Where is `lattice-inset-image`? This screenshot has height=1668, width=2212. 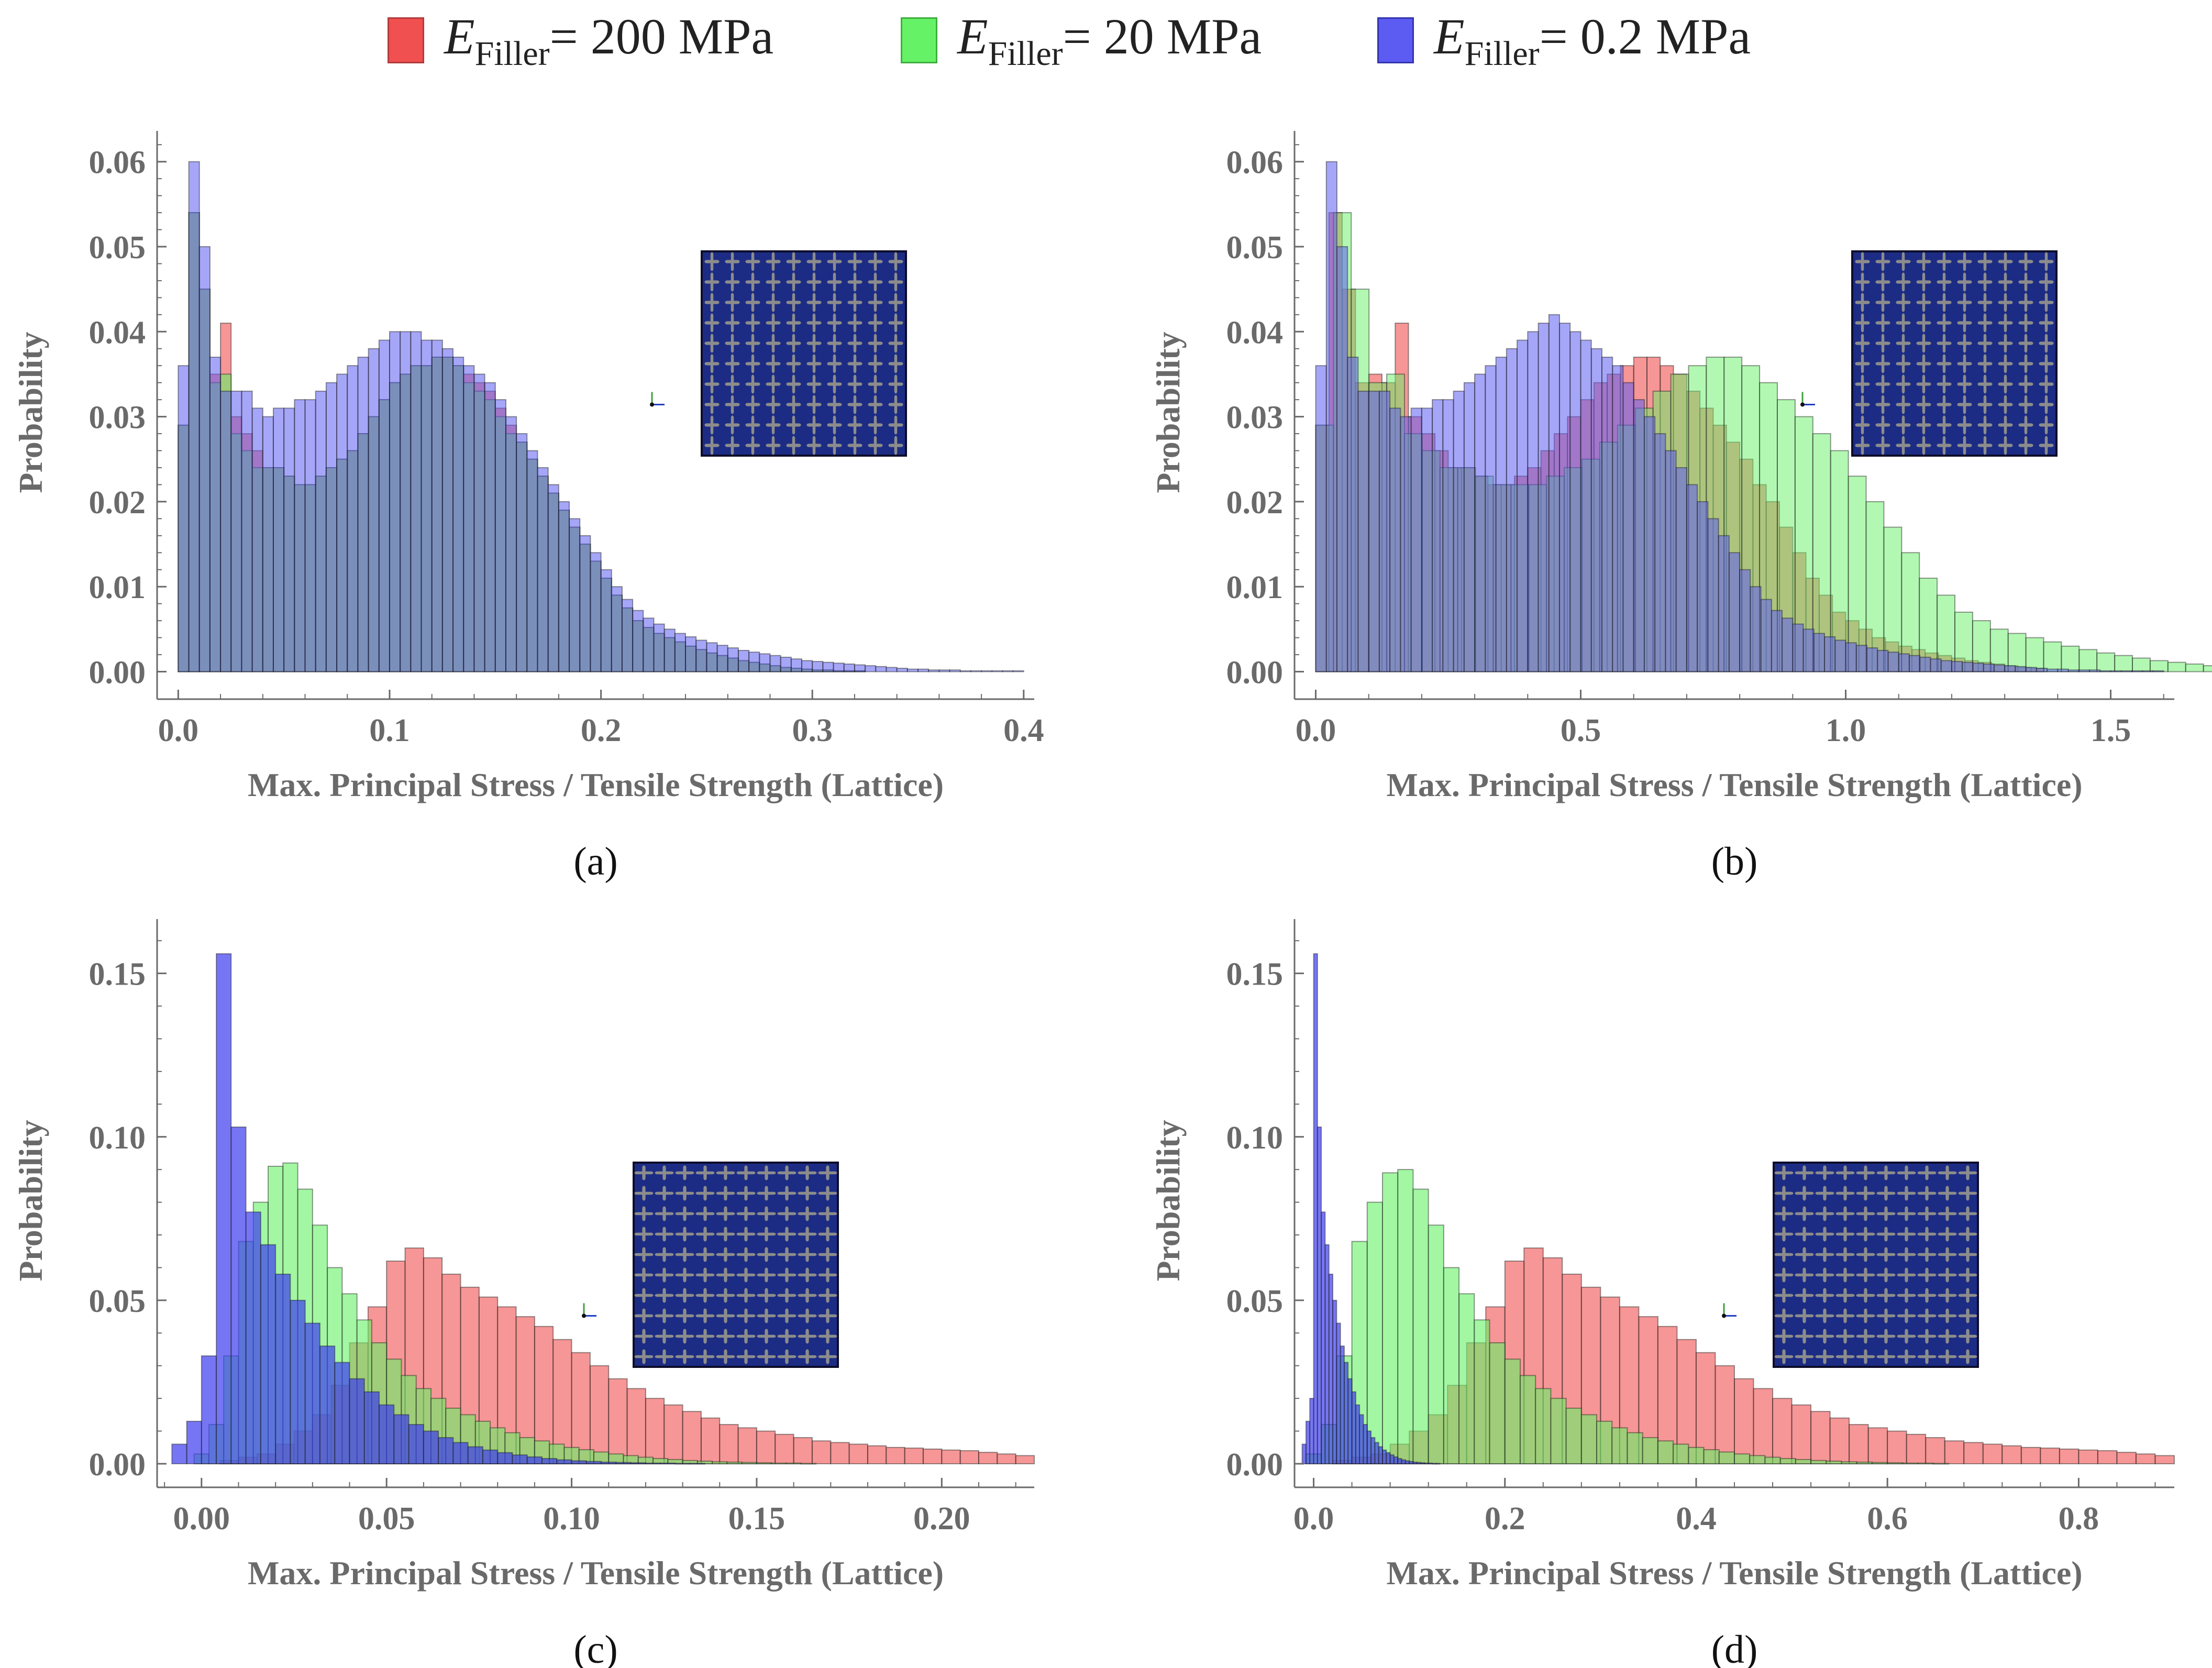 lattice-inset-image is located at coordinates (778, 353).